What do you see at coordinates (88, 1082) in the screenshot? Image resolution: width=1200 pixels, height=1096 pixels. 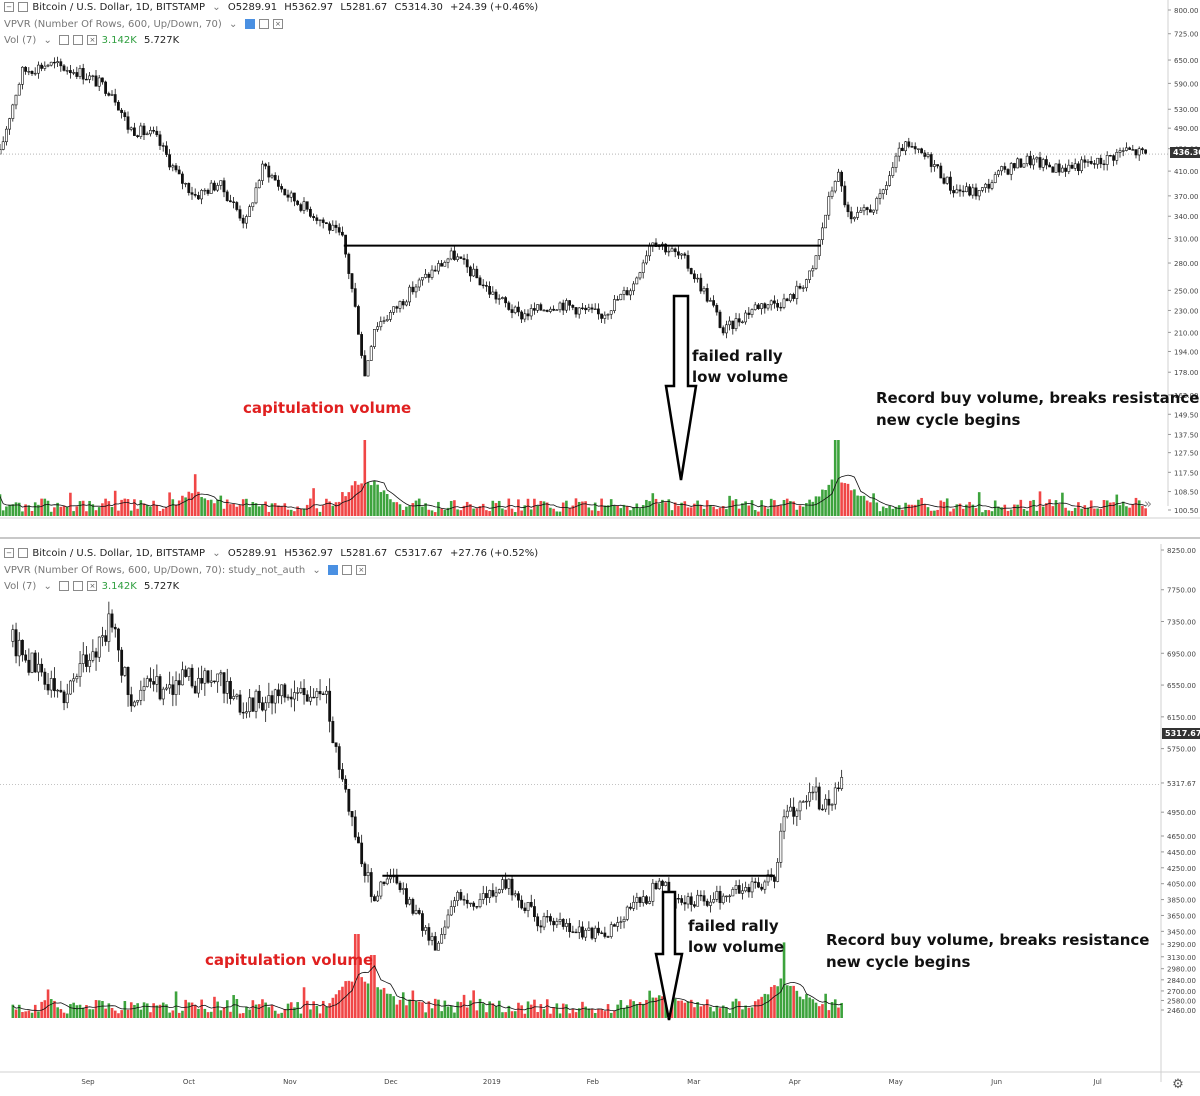 I see `x-tick-label: Sep` at bounding box center [88, 1082].